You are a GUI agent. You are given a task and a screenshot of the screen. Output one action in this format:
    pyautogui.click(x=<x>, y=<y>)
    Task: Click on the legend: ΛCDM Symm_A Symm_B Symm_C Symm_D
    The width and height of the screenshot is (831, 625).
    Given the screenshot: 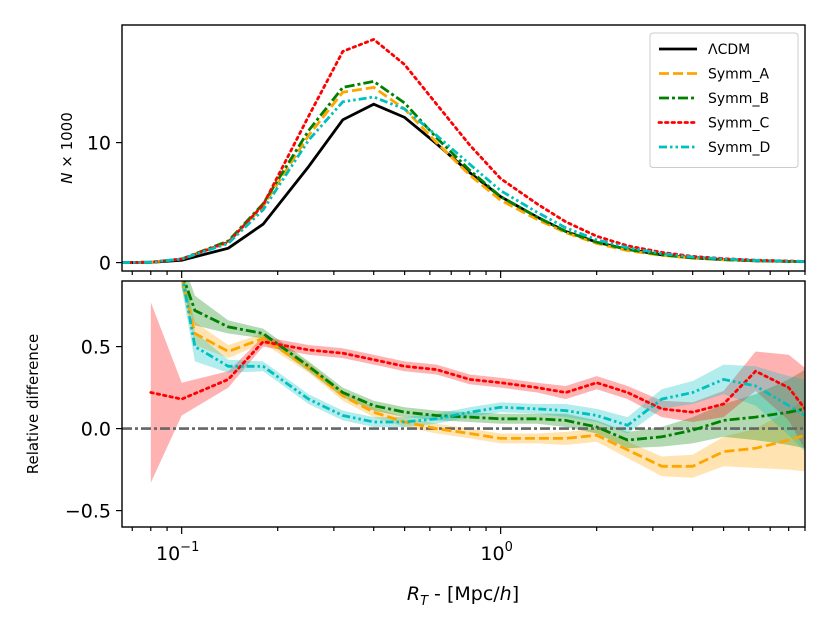 What is the action you would take?
    pyautogui.click(x=724, y=100)
    